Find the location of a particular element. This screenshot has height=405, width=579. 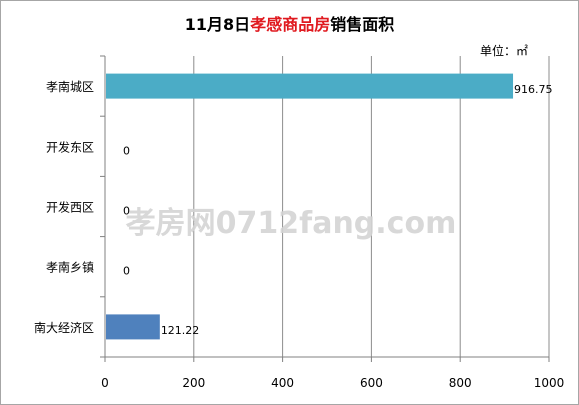

watermark: 孝房网0712fang.com is located at coordinates (291, 223).